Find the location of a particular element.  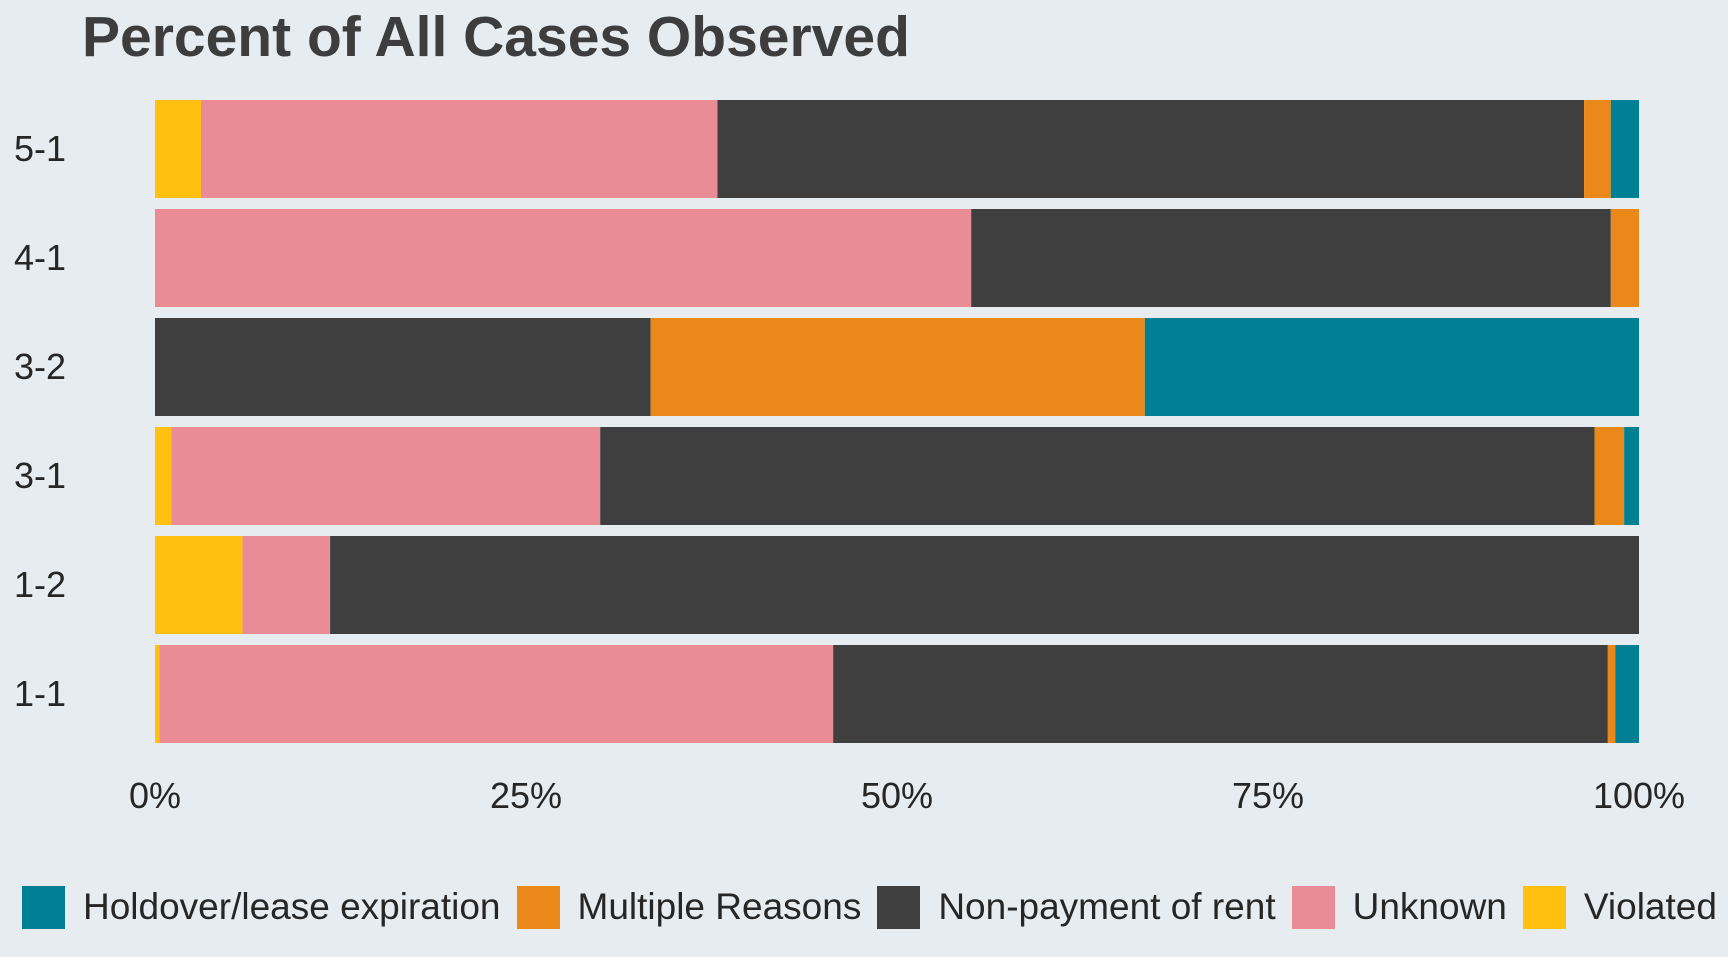

x-tick-label: 100% is located at coordinates (1639, 795).